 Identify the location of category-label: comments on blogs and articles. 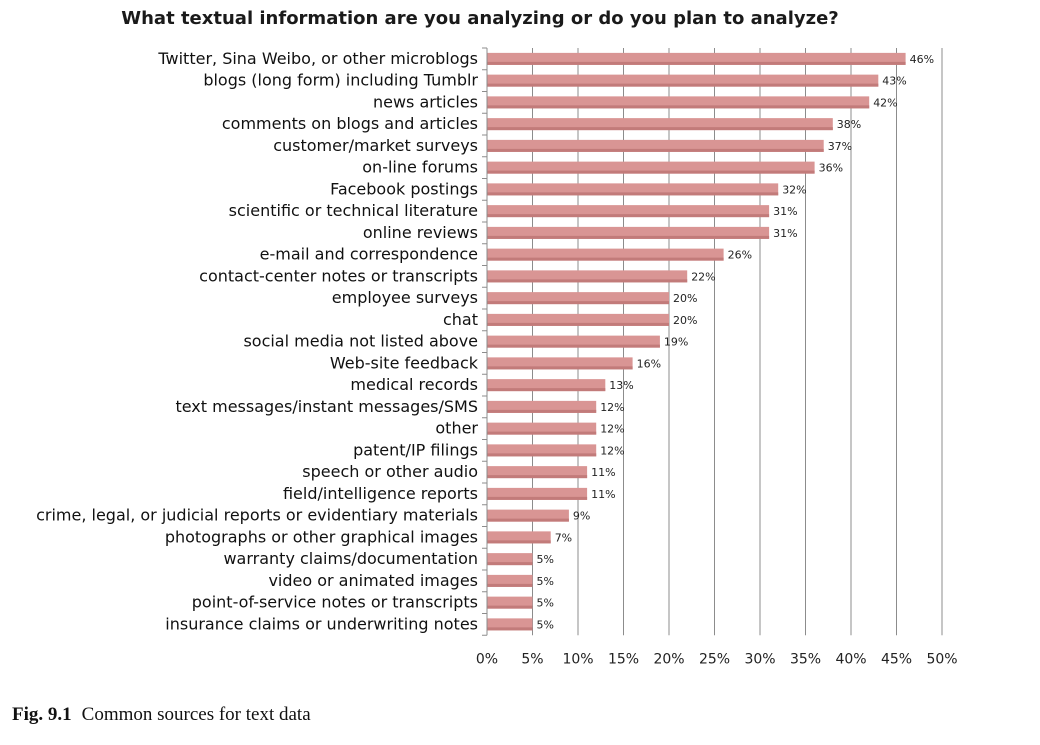
(350, 123).